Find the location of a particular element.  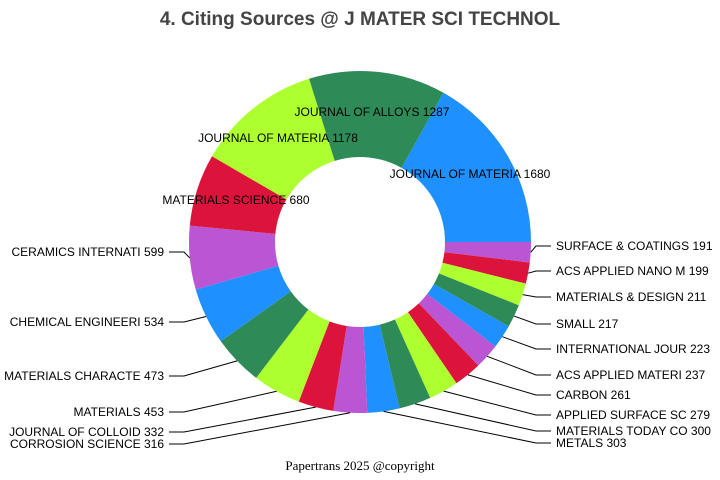

slice-label: ACS APPLIED MATERI 237 is located at coordinates (630, 375).